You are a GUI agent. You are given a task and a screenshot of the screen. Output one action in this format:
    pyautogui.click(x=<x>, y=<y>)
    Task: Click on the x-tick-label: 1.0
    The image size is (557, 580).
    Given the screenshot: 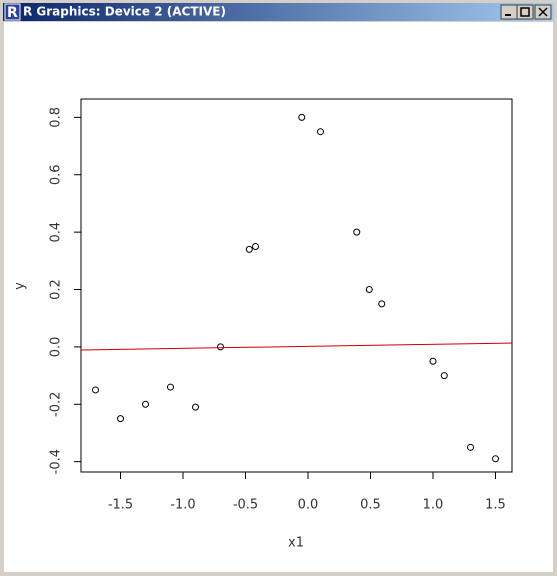 What is the action you would take?
    pyautogui.click(x=433, y=505)
    